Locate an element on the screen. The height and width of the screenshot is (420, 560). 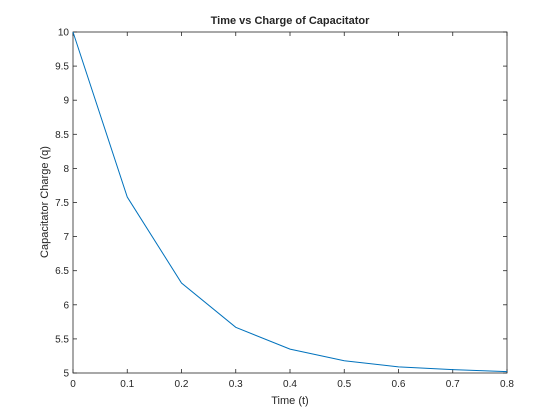
y-tick-label: 6.5 is located at coordinates (62, 271).